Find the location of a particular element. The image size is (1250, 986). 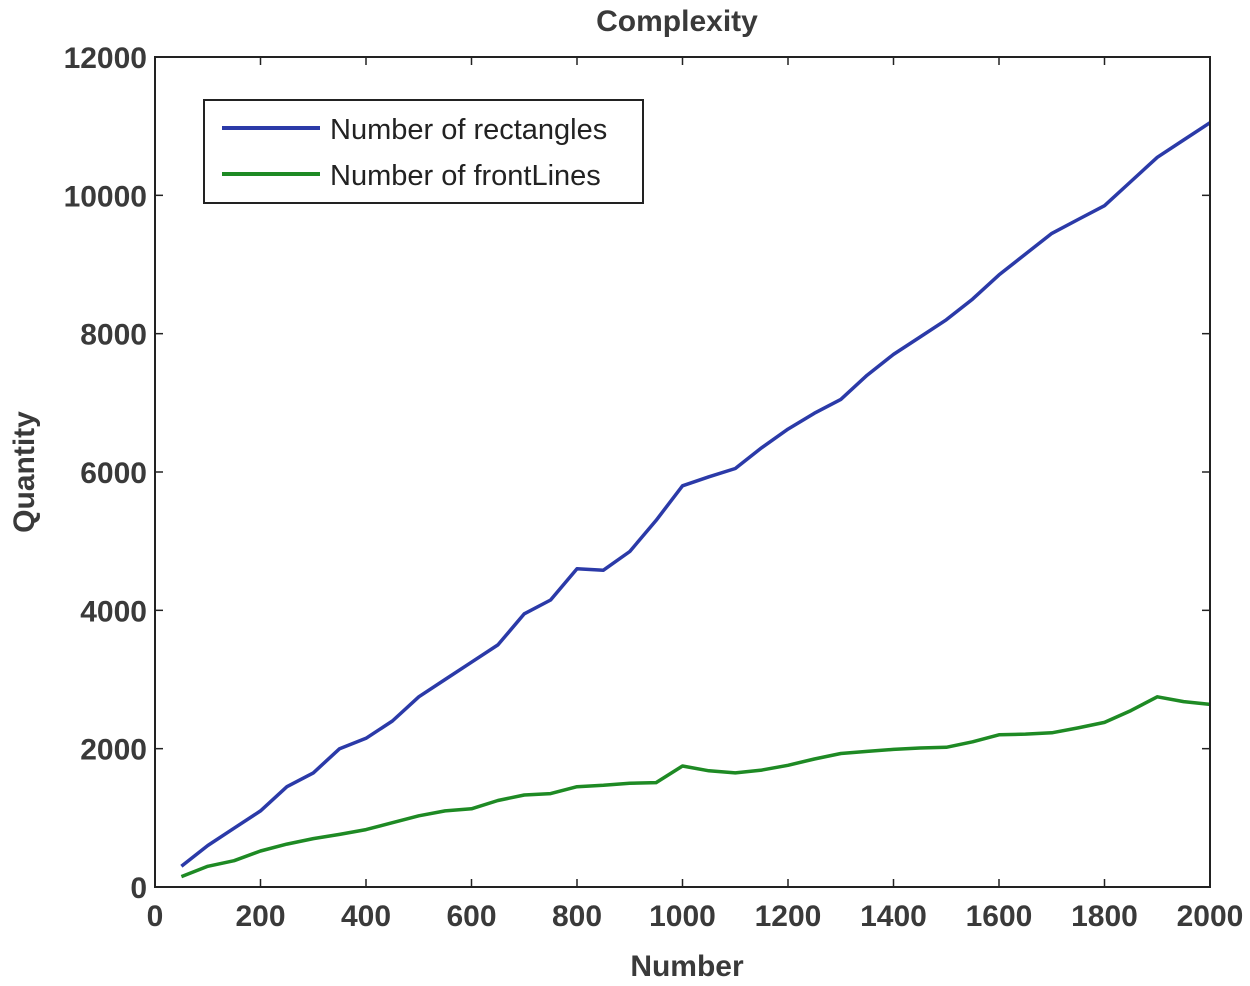

x-tick-label: 600 is located at coordinates (471, 916).